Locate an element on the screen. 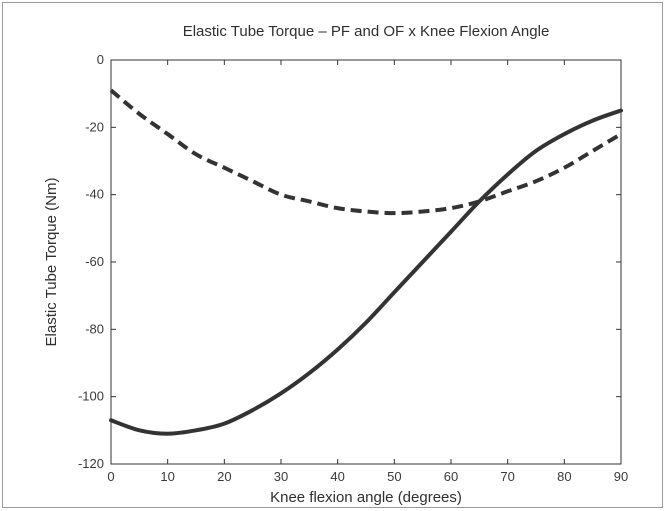 This screenshot has width=667, height=511. x-axis-title: Knee flexion angle (degrees) is located at coordinates (366, 497).